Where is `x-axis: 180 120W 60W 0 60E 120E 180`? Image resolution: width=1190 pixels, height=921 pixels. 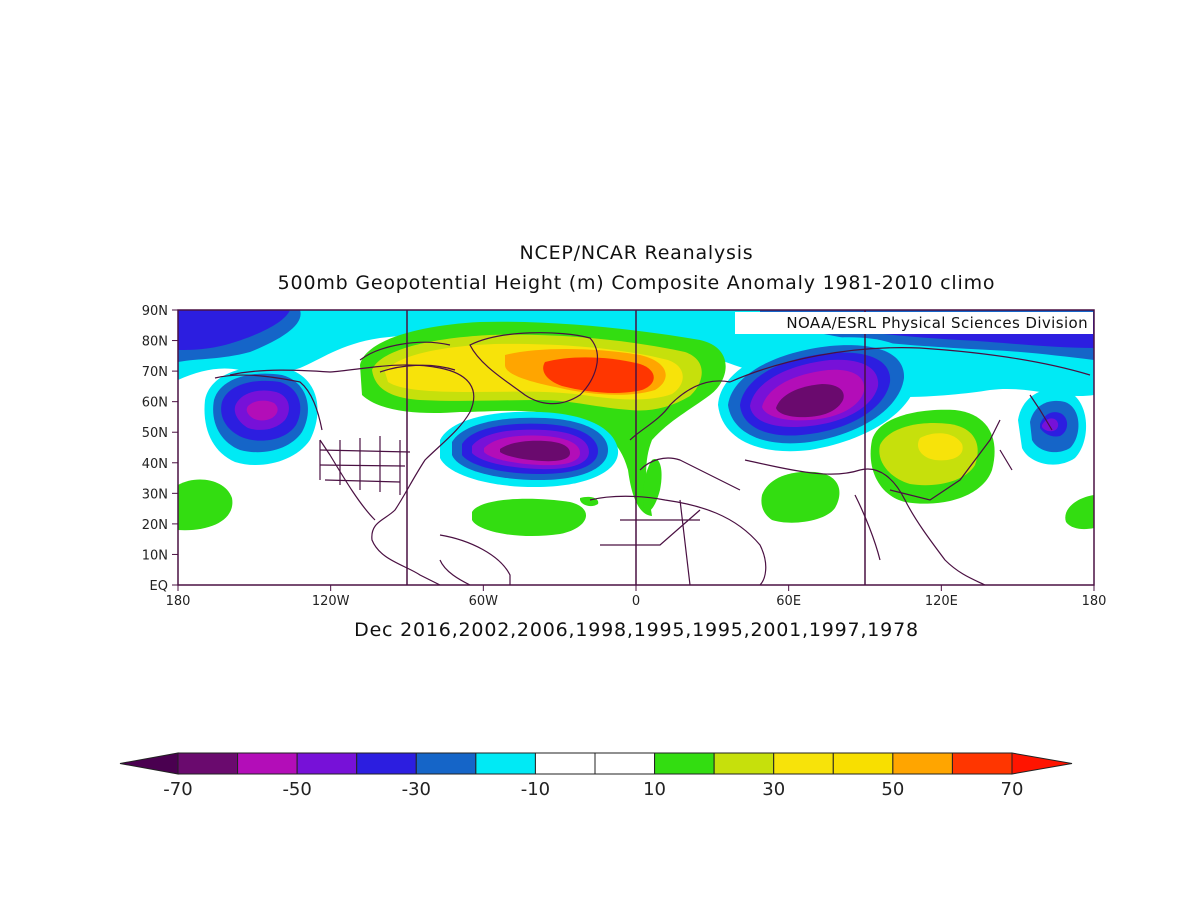 x-axis: 180 120W 60W 0 60E 120E 180 is located at coordinates (636, 597).